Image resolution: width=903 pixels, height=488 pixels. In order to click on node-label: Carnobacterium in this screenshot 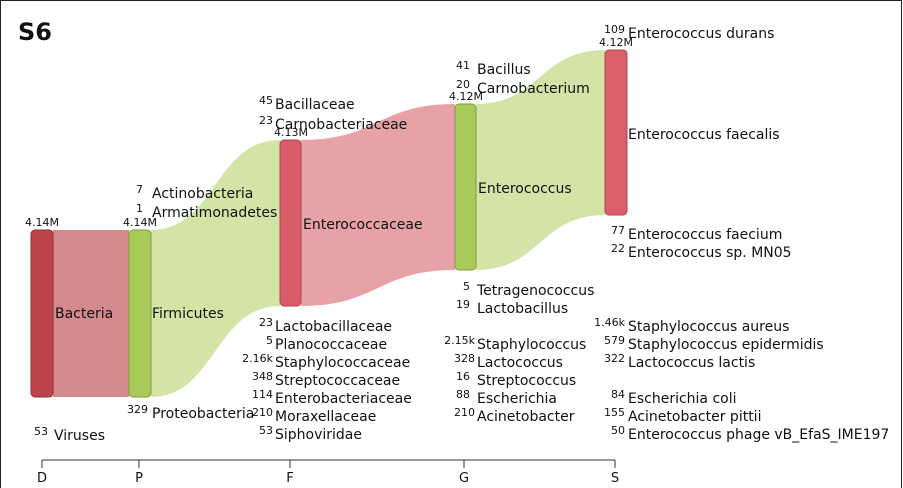, I will do `click(533, 89)`.